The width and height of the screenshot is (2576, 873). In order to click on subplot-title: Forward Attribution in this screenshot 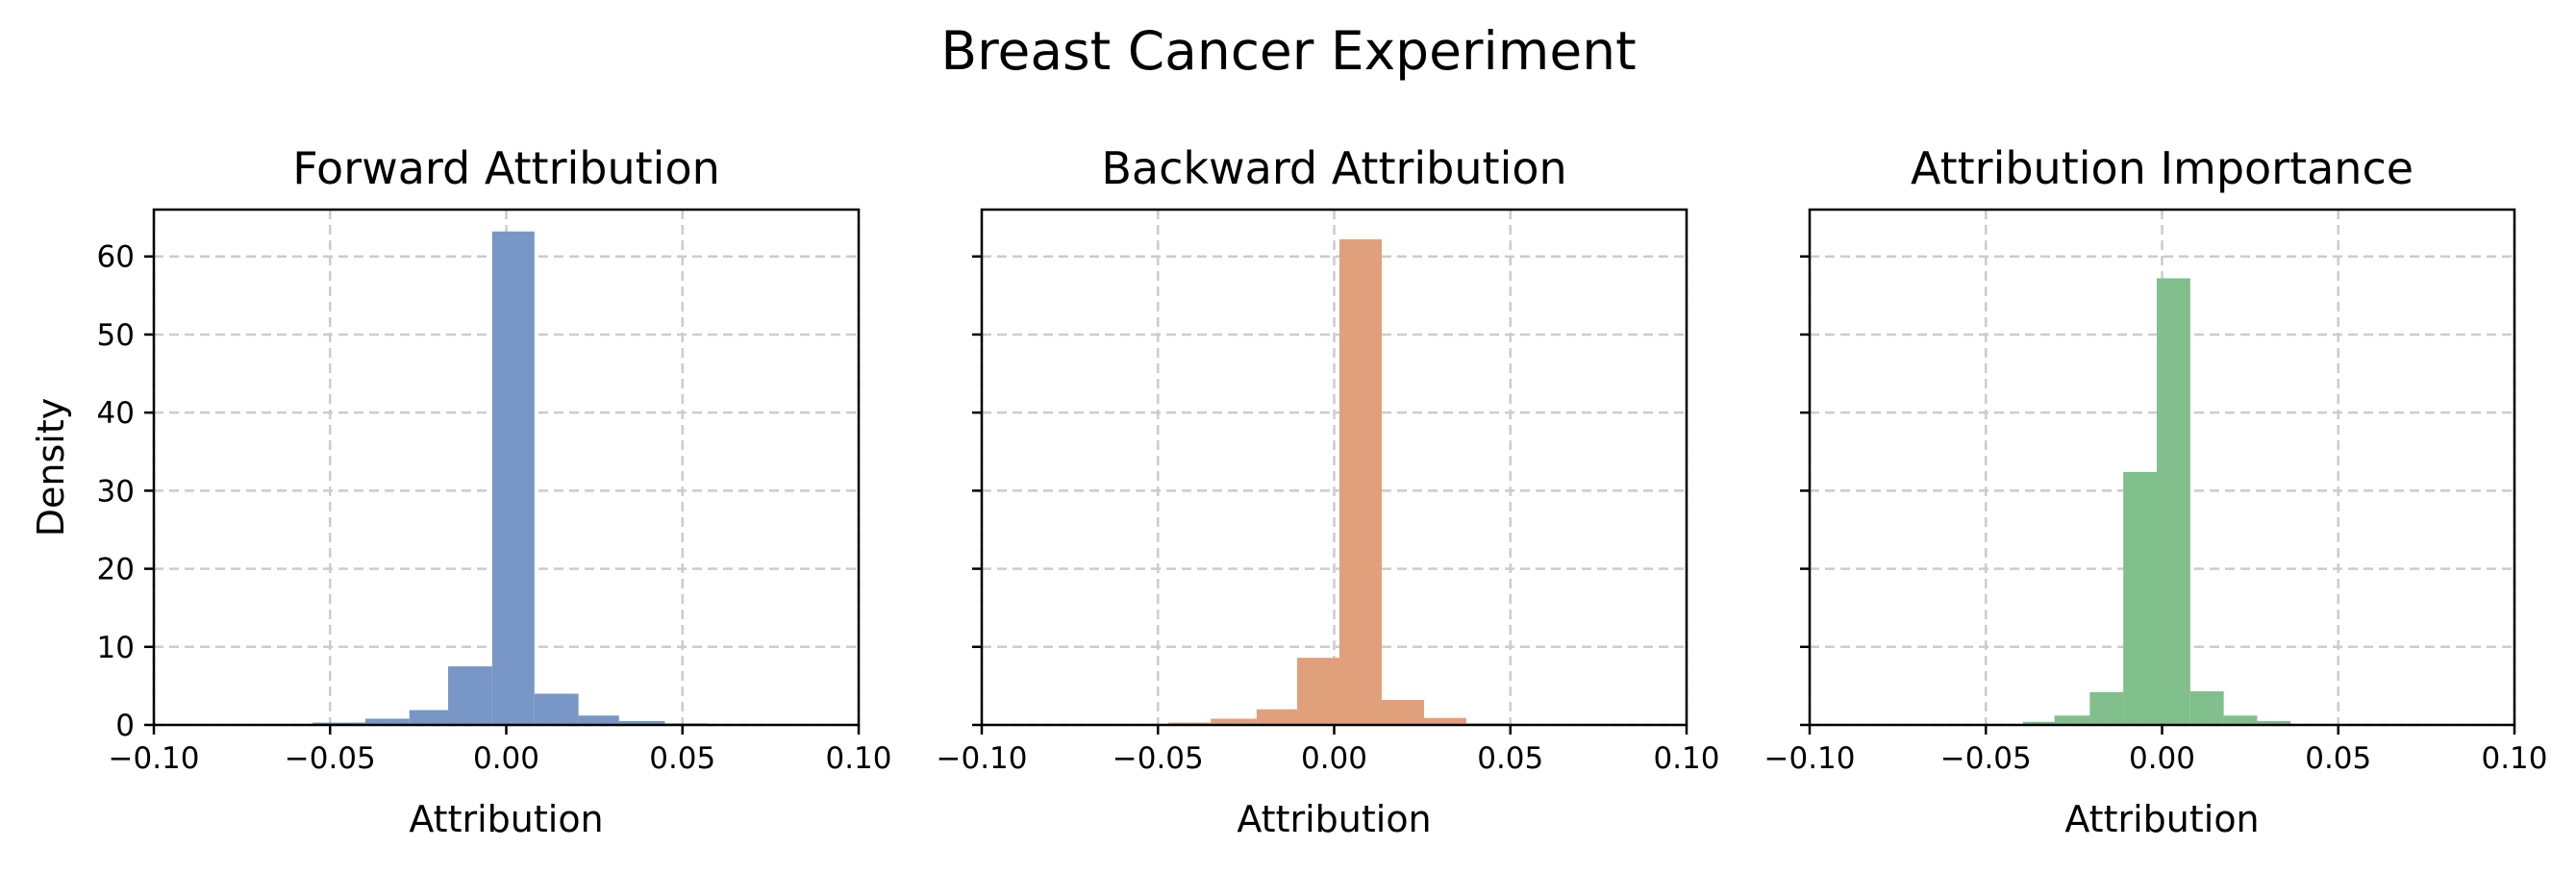, I will do `click(506, 168)`.